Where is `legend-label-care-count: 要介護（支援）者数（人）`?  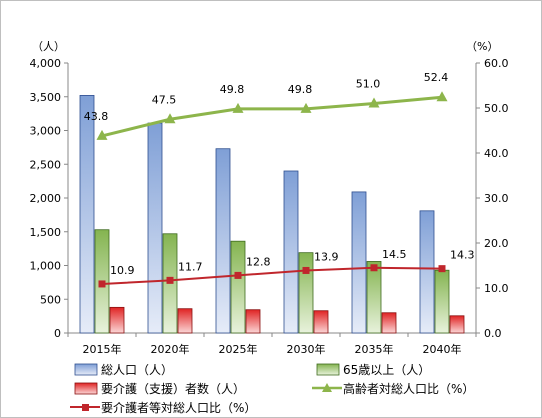 legend-label-care-count: 要介護（支援）者数（人） is located at coordinates (173, 388).